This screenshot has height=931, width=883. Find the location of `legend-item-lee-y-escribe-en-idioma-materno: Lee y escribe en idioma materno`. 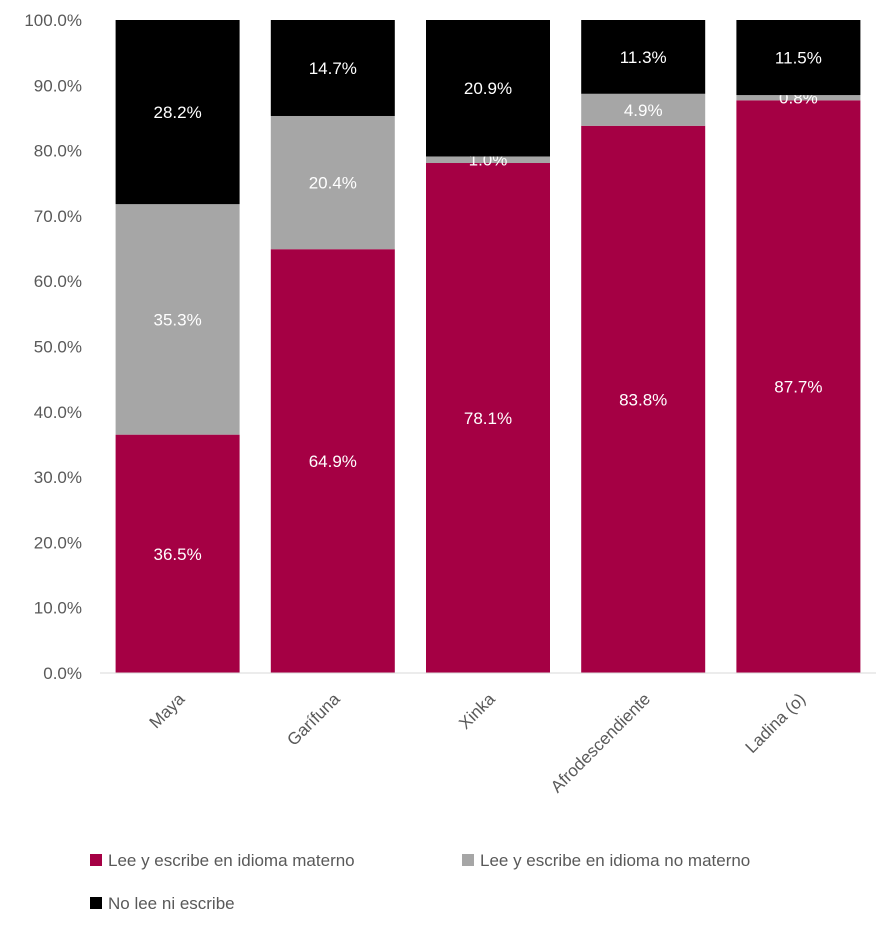

legend-item-lee-y-escribe-en-idioma-materno: Lee y escribe en idioma materno is located at coordinates (222, 860).